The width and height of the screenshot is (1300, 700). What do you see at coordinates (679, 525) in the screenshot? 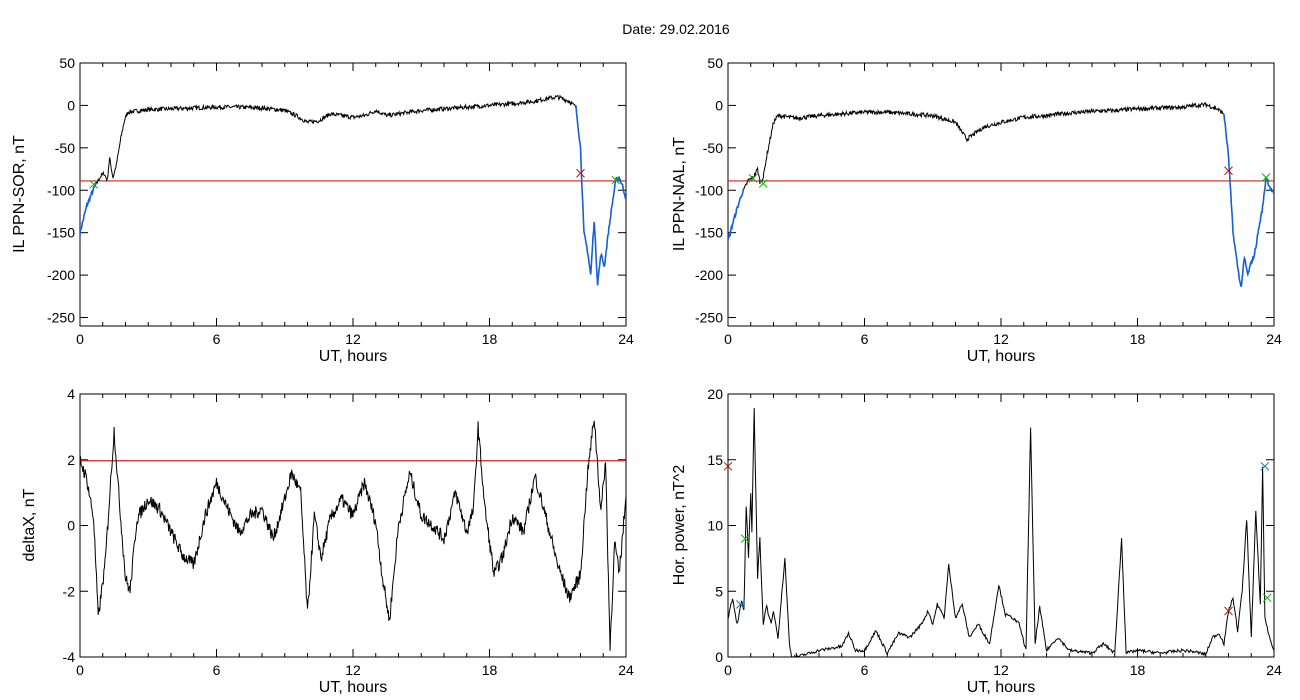
I see `y-axis-label: Hor. power, nT^2` at bounding box center [679, 525].